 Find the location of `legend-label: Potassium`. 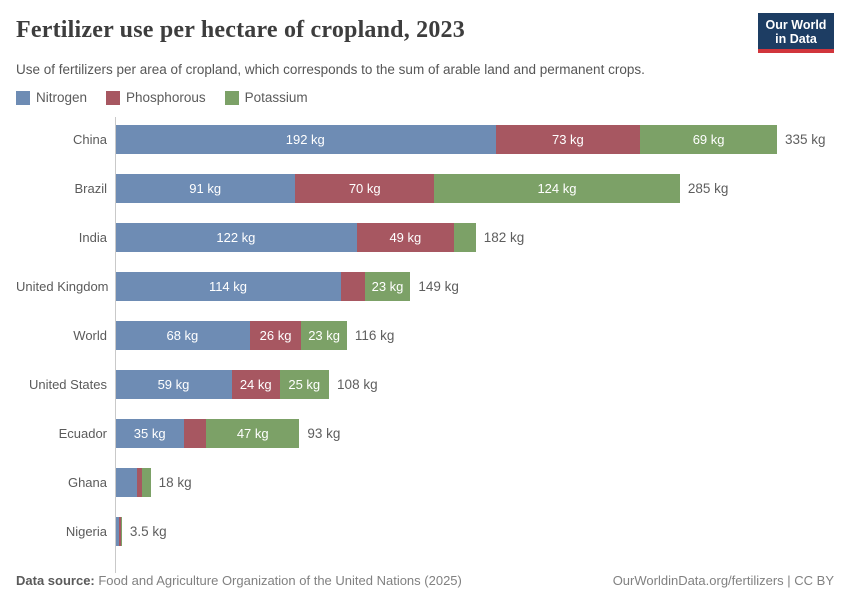

legend-label: Potassium is located at coordinates (276, 97).